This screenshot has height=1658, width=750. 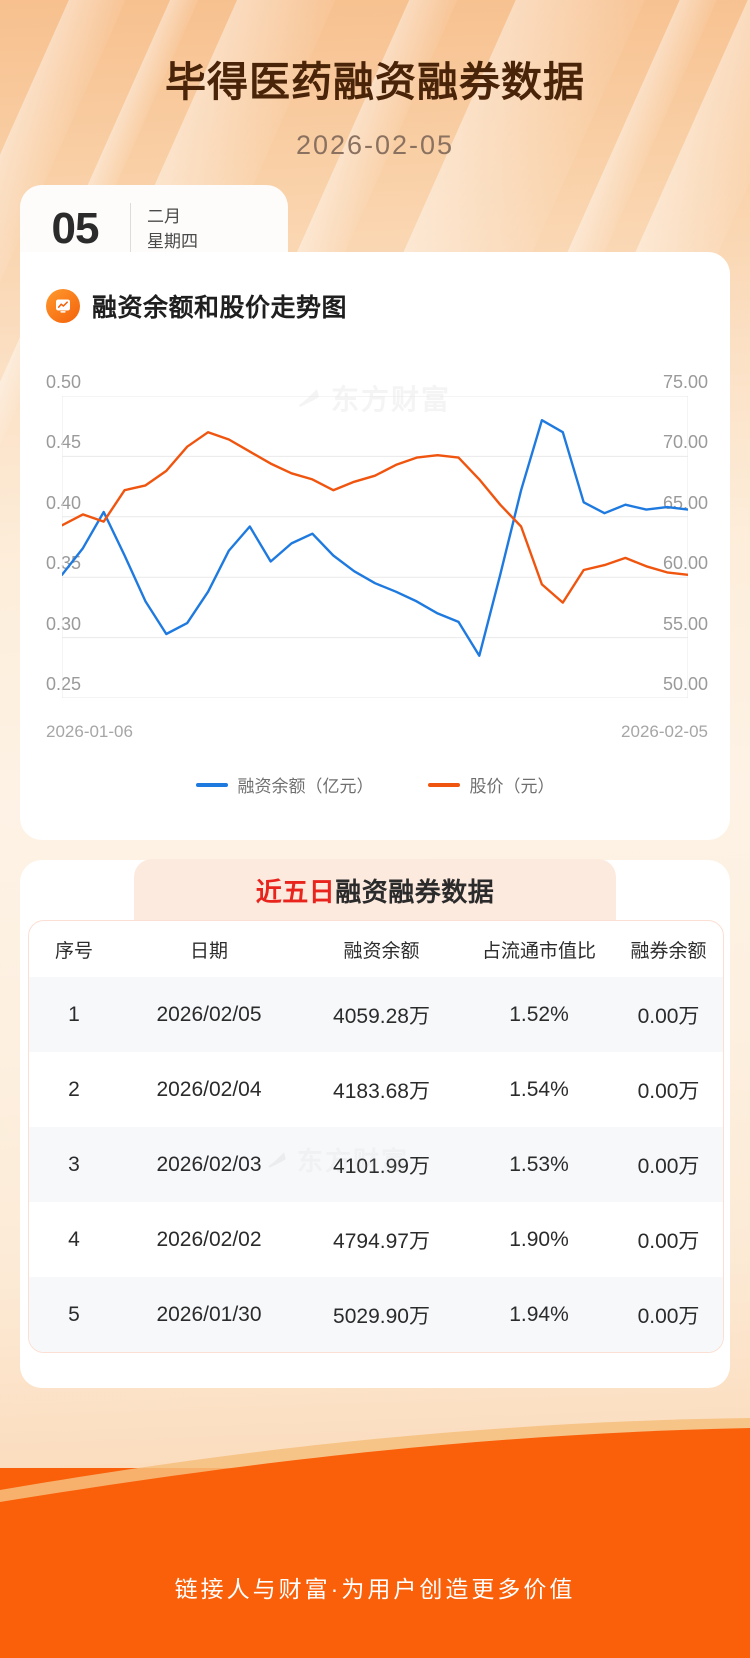 I want to click on cell-index: 3, so click(x=74, y=1164).